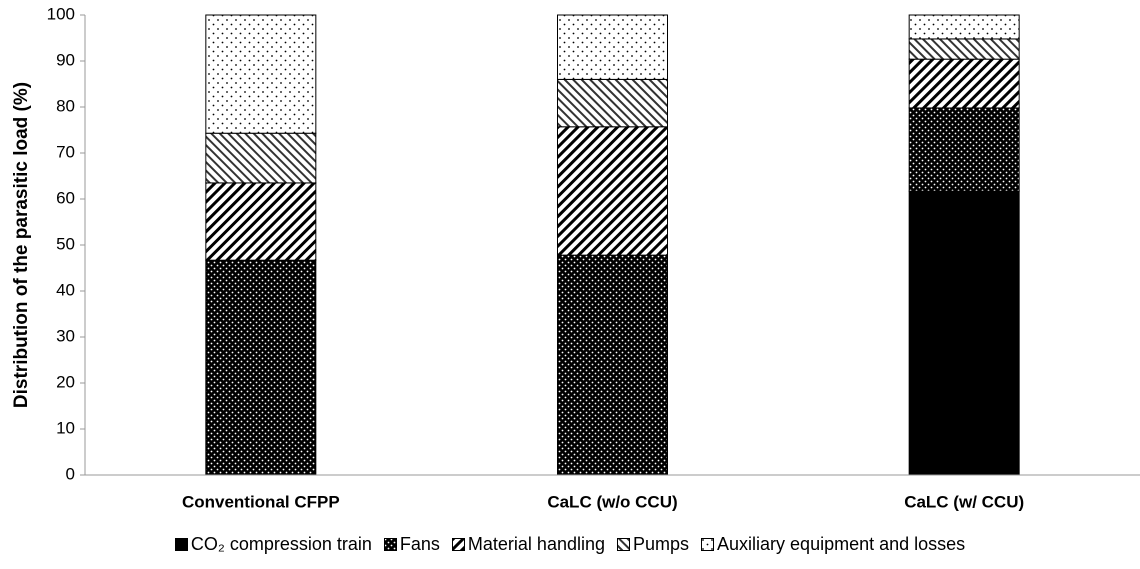 The width and height of the screenshot is (1140, 569). I want to click on y-tick-label: 60, so click(65, 197).